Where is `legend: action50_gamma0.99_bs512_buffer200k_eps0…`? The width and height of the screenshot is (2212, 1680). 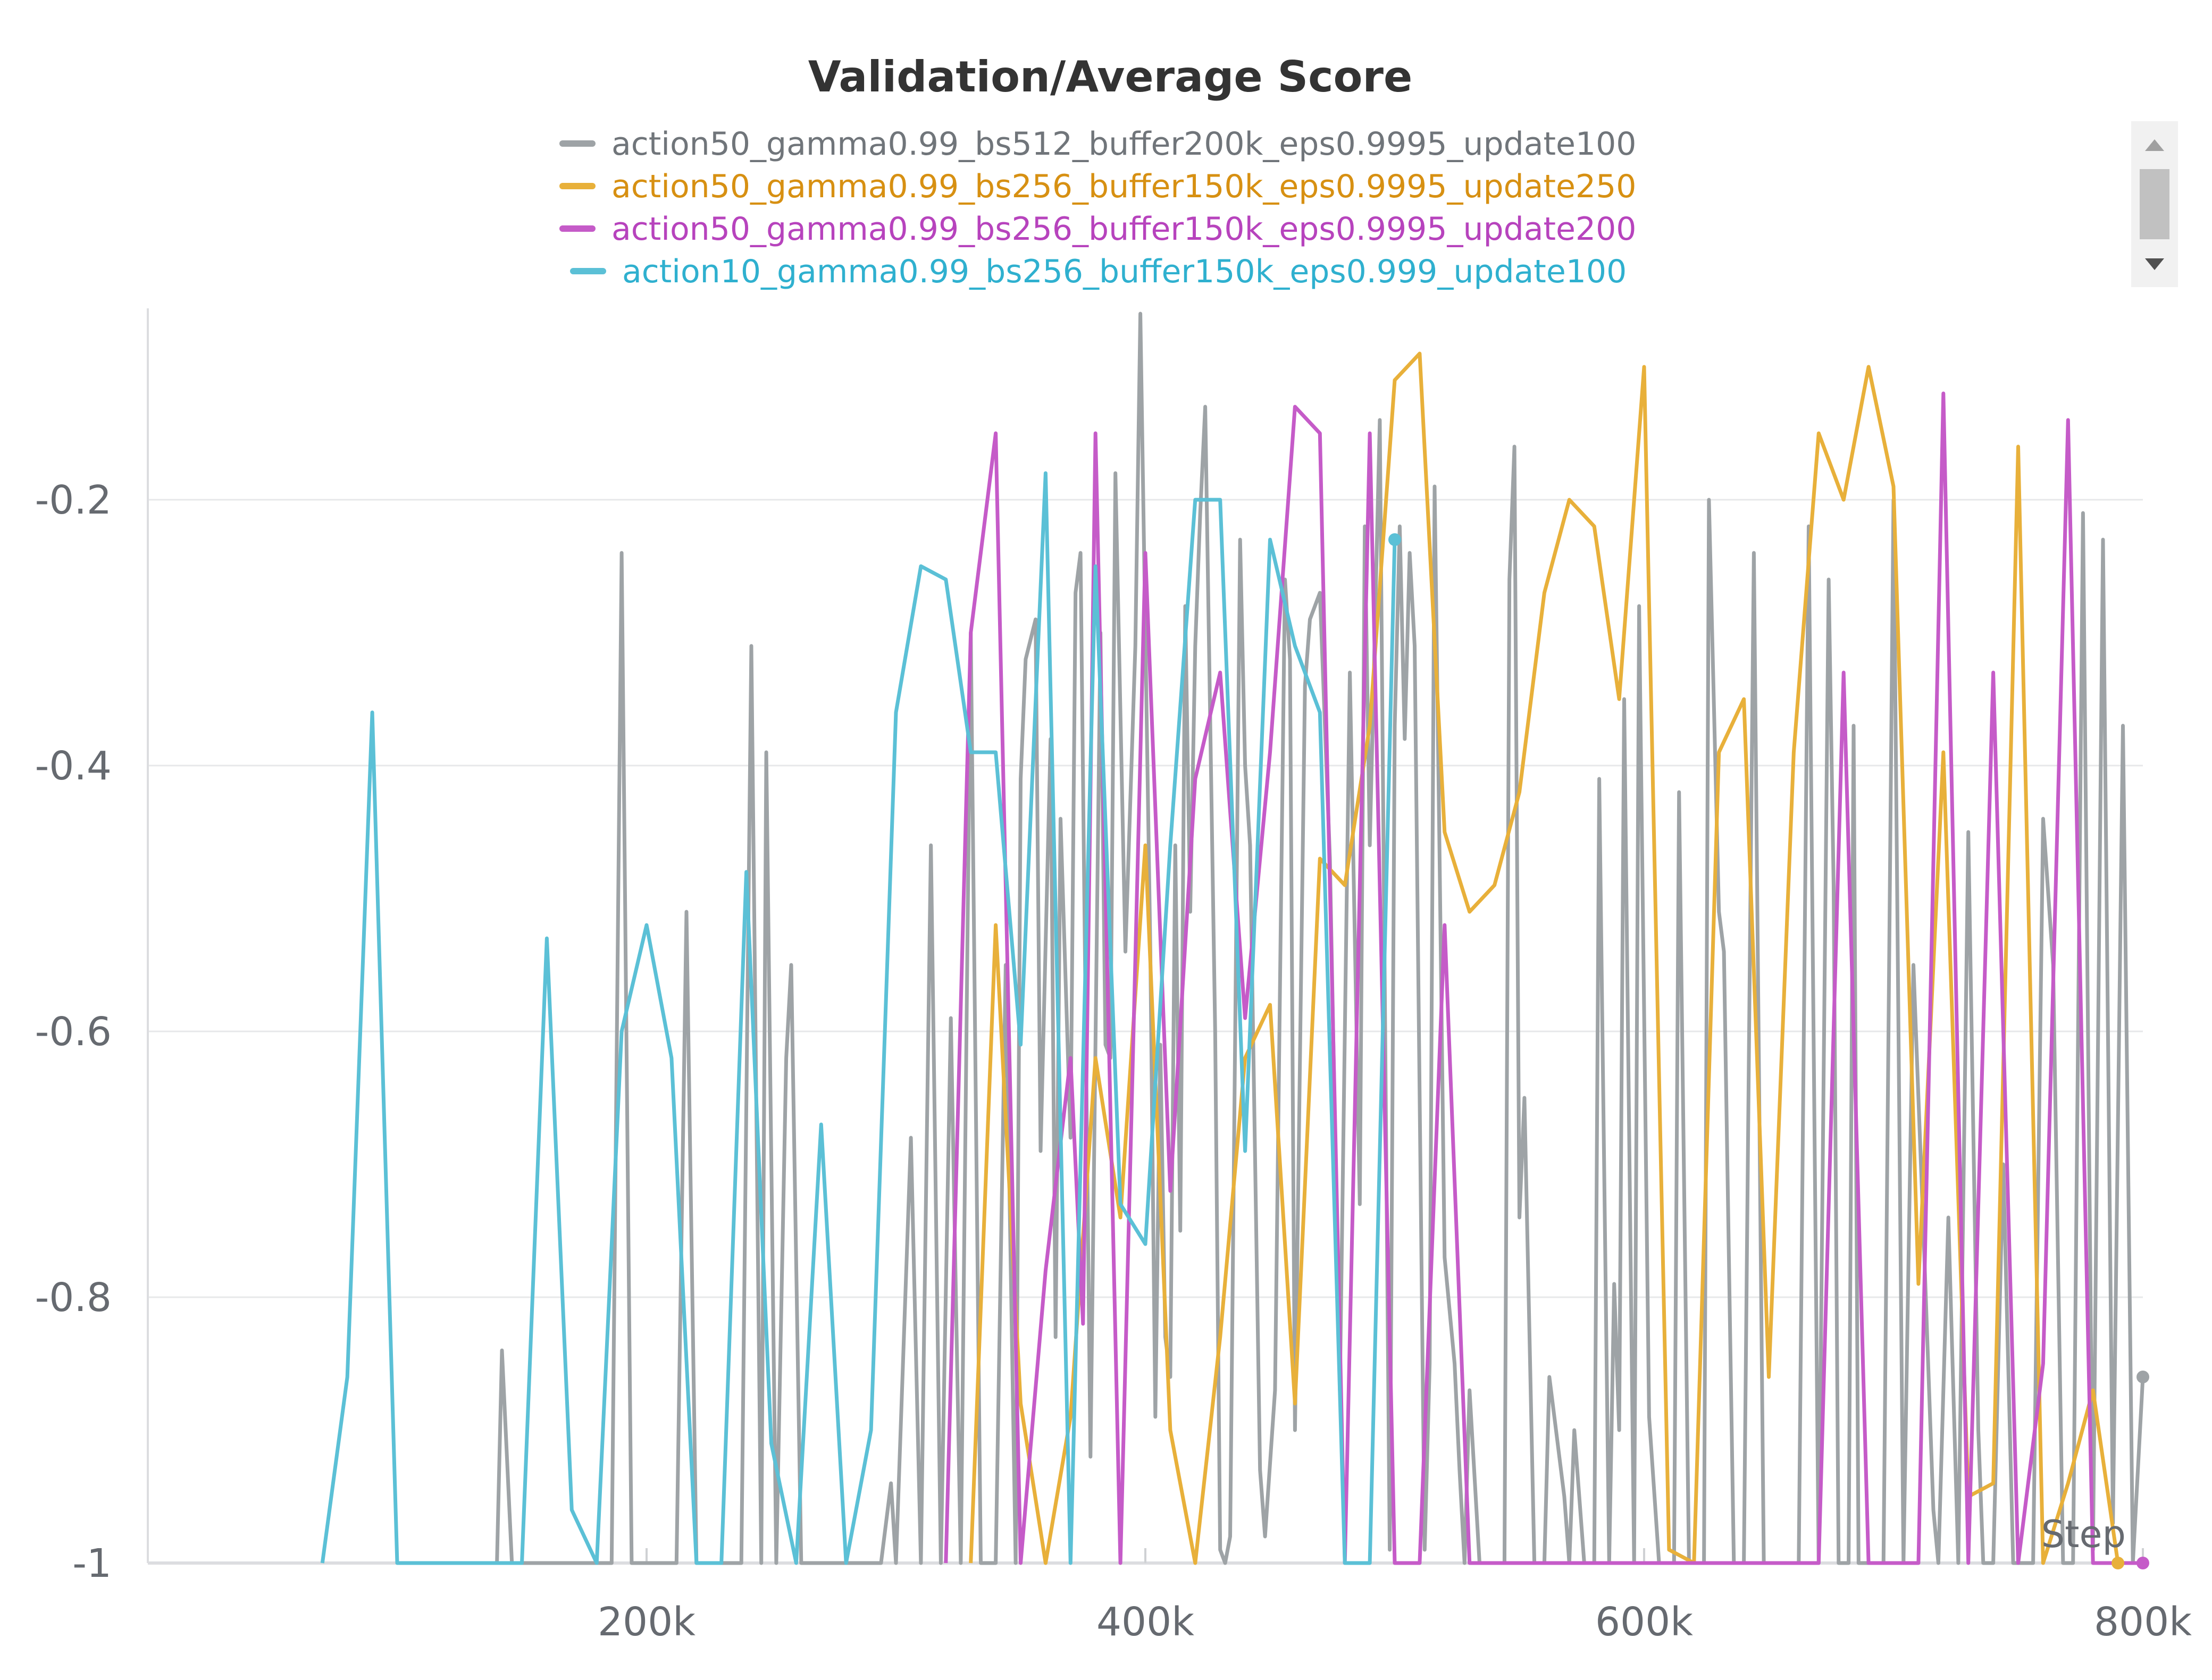 legend: action50_gamma0.99_bs512_buffer200k_eps0… is located at coordinates (1097, 207).